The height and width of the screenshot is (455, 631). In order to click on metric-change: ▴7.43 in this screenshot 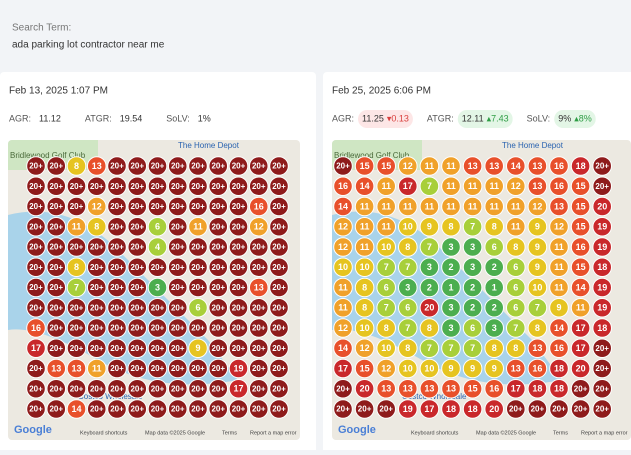, I will do `click(498, 118)`.